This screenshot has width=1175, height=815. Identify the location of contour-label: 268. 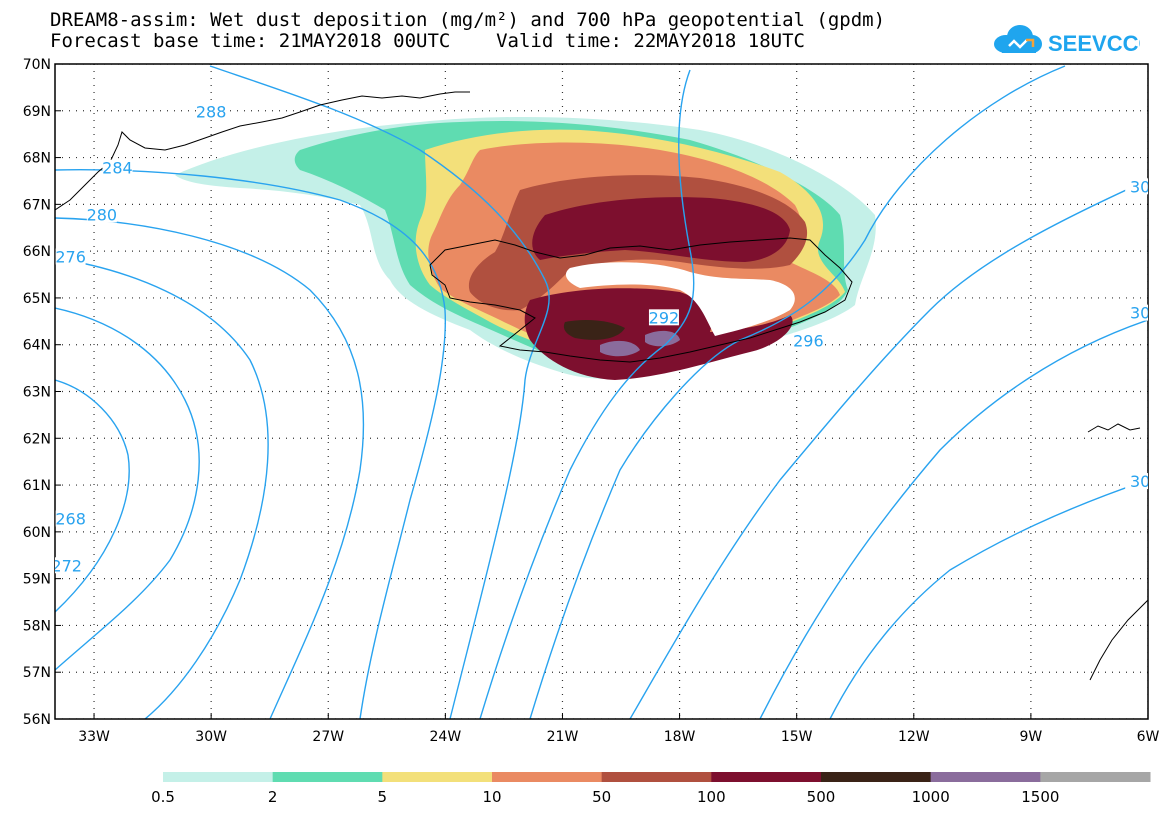
(70, 519).